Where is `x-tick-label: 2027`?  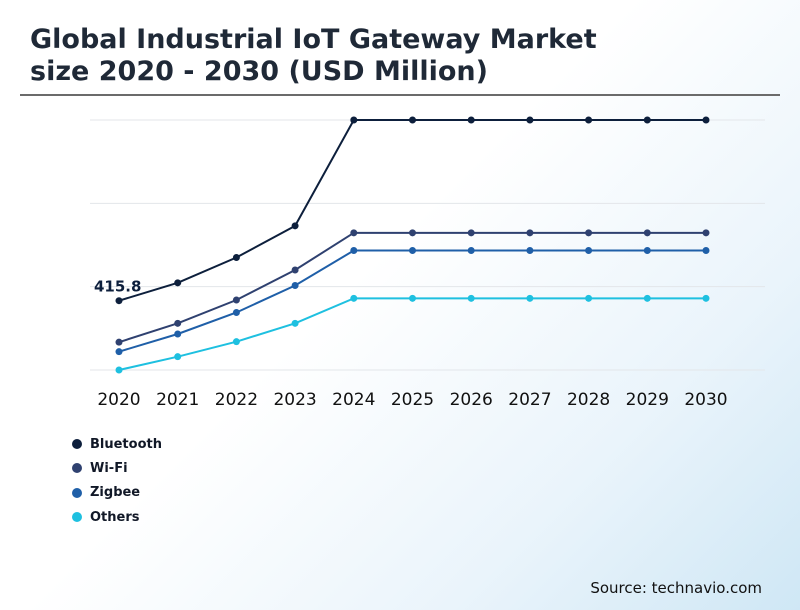 x-tick-label: 2027 is located at coordinates (529, 400).